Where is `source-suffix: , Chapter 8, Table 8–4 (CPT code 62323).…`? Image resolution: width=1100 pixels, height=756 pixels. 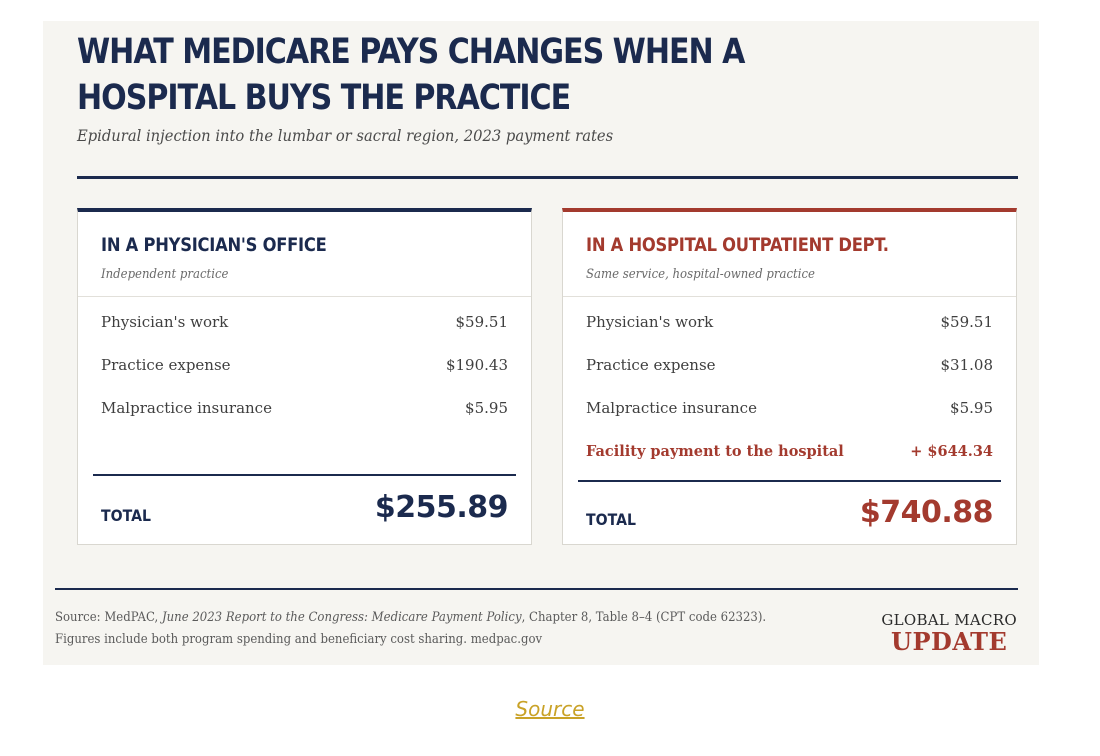 source-suffix: , Chapter 8, Table 8–4 (CPT code 62323).… is located at coordinates (411, 628).